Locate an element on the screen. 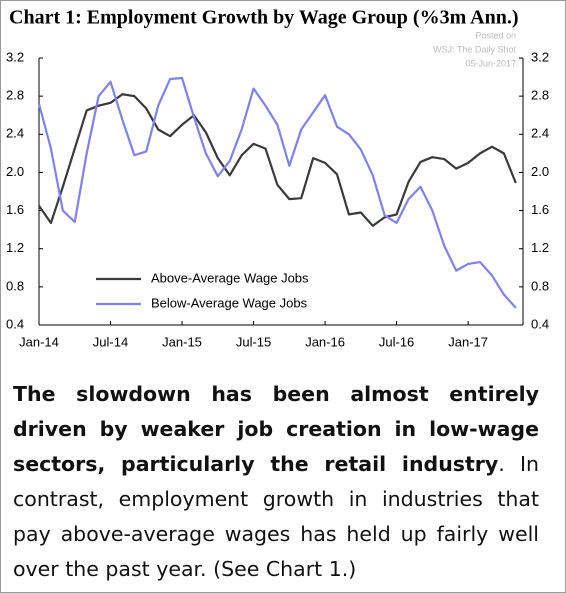  x-tick-label: Jan-16 is located at coordinates (325, 341).